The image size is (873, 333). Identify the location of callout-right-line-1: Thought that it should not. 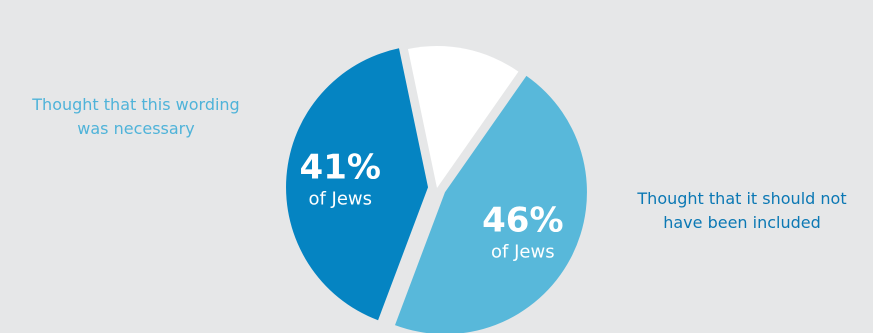
(742, 198).